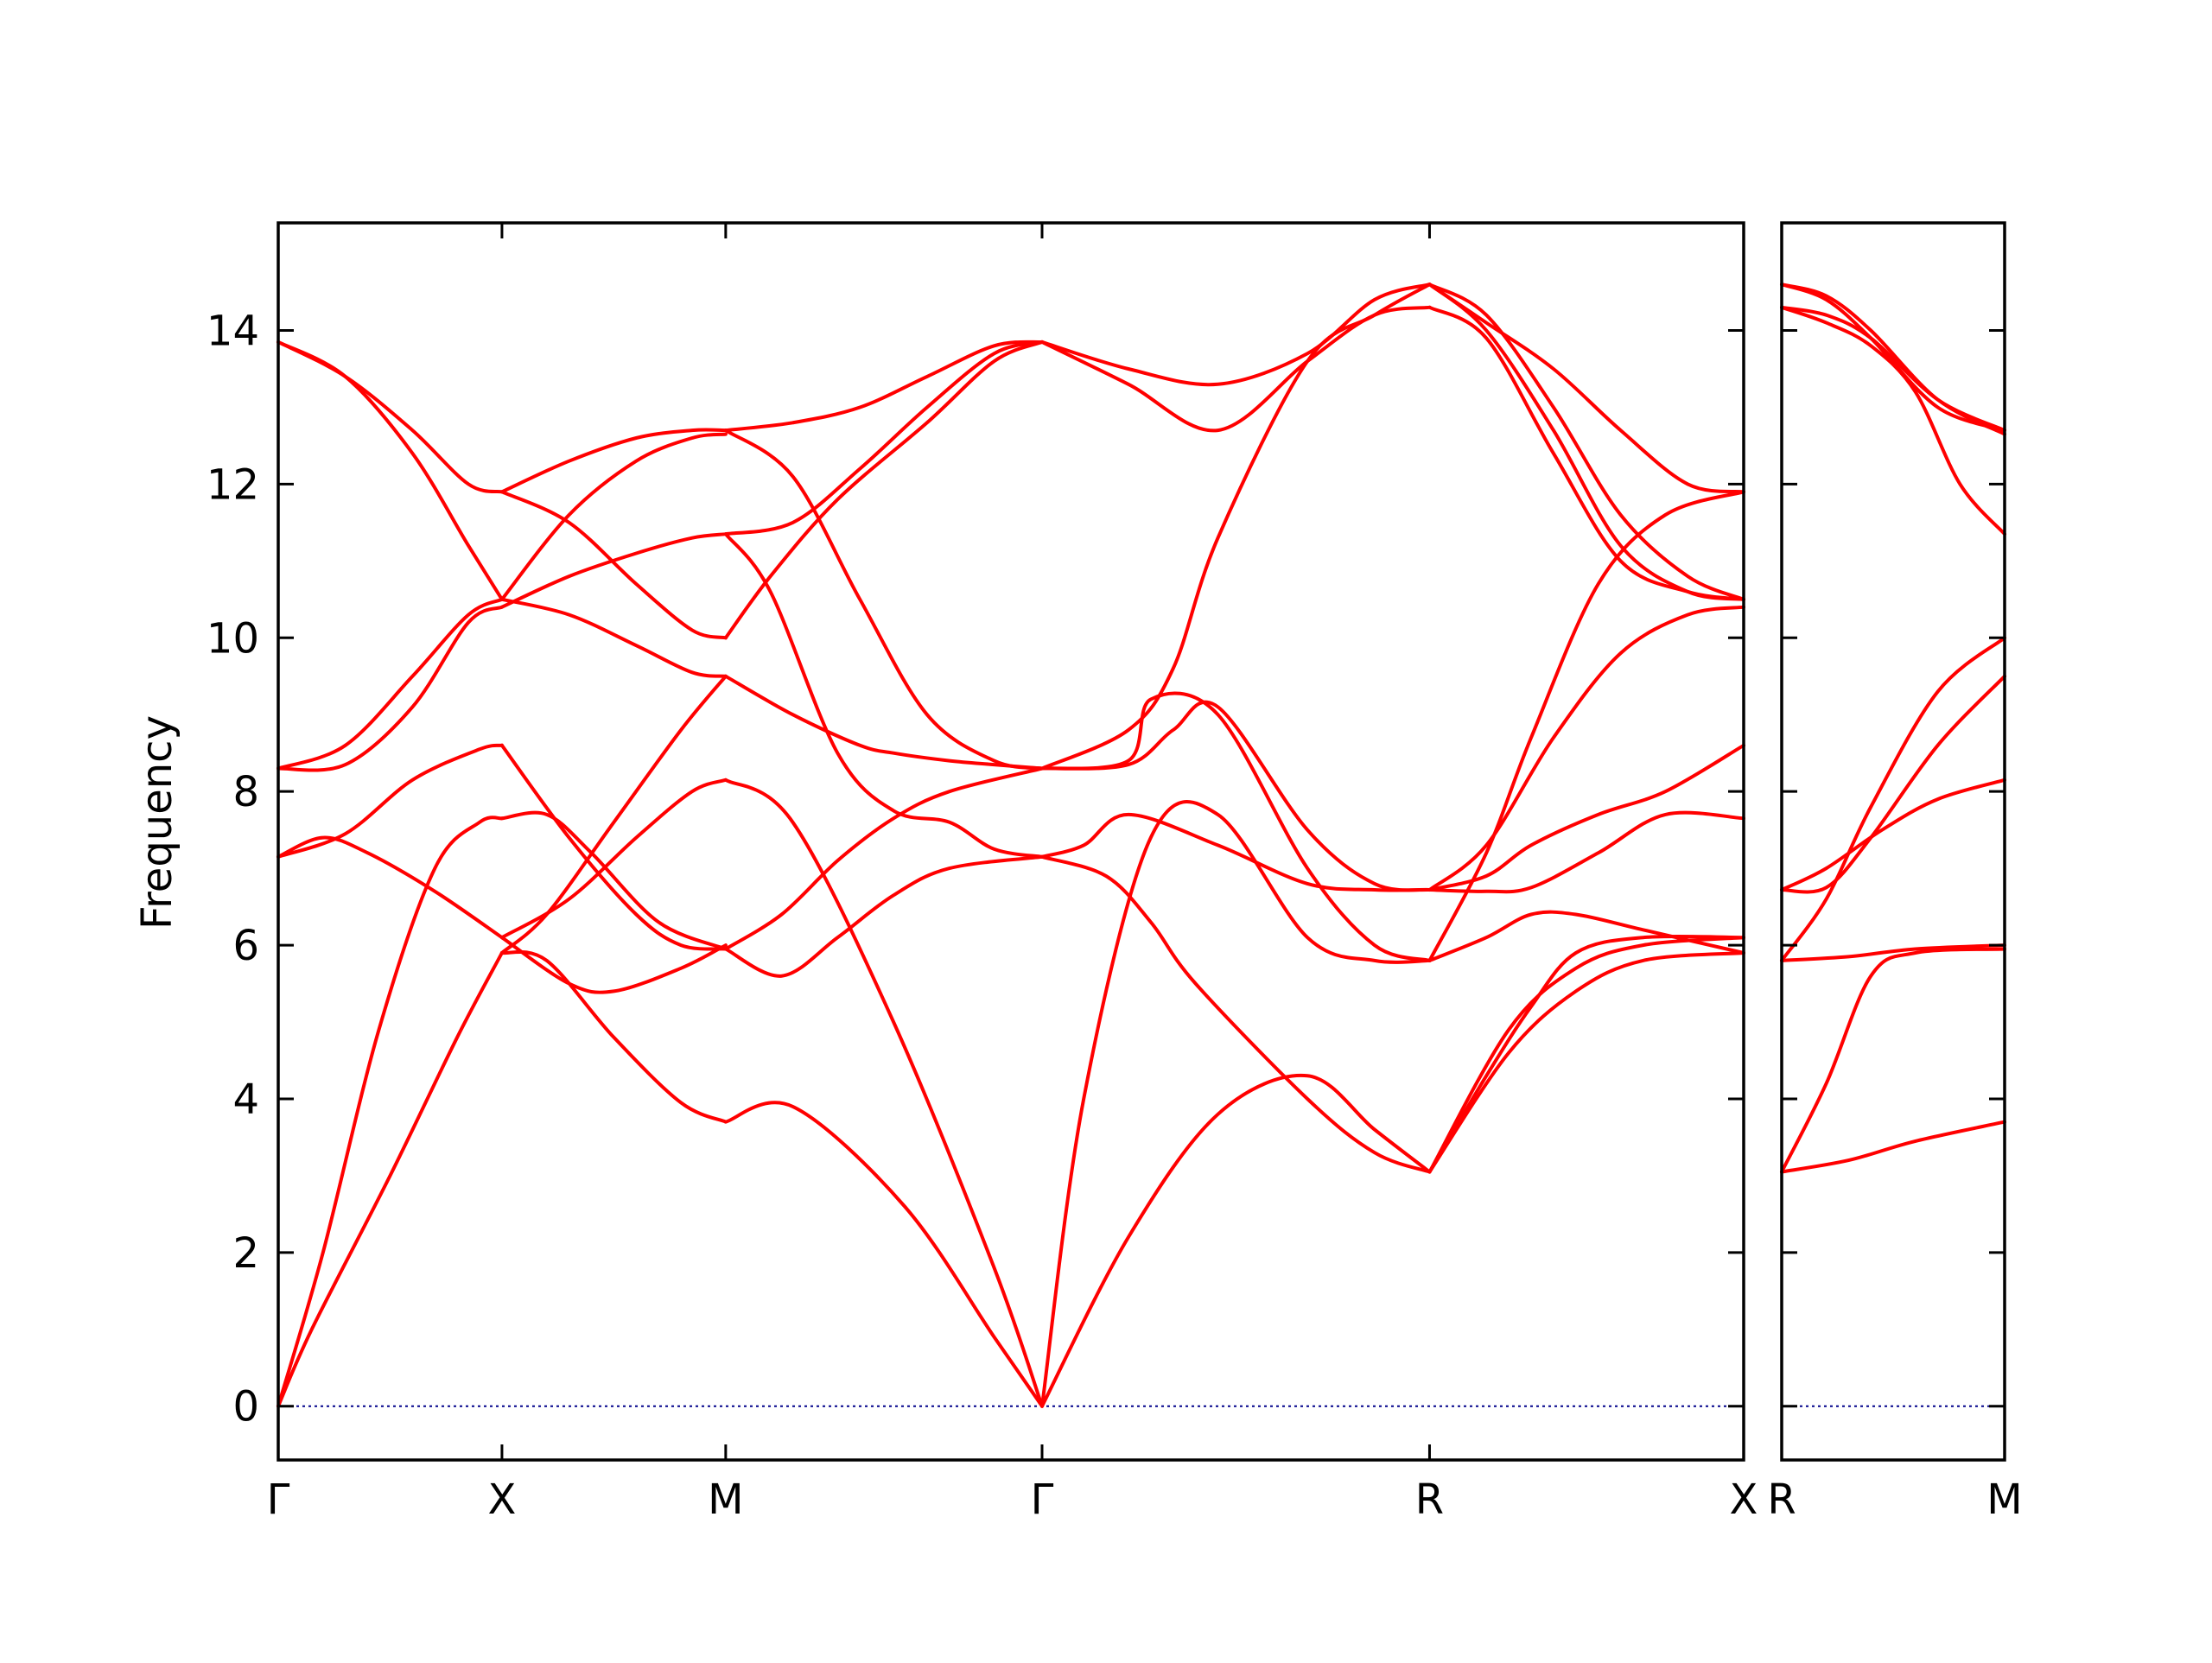  What do you see at coordinates (233, 484) in the screenshot?
I see `y-tick-label: 12` at bounding box center [233, 484].